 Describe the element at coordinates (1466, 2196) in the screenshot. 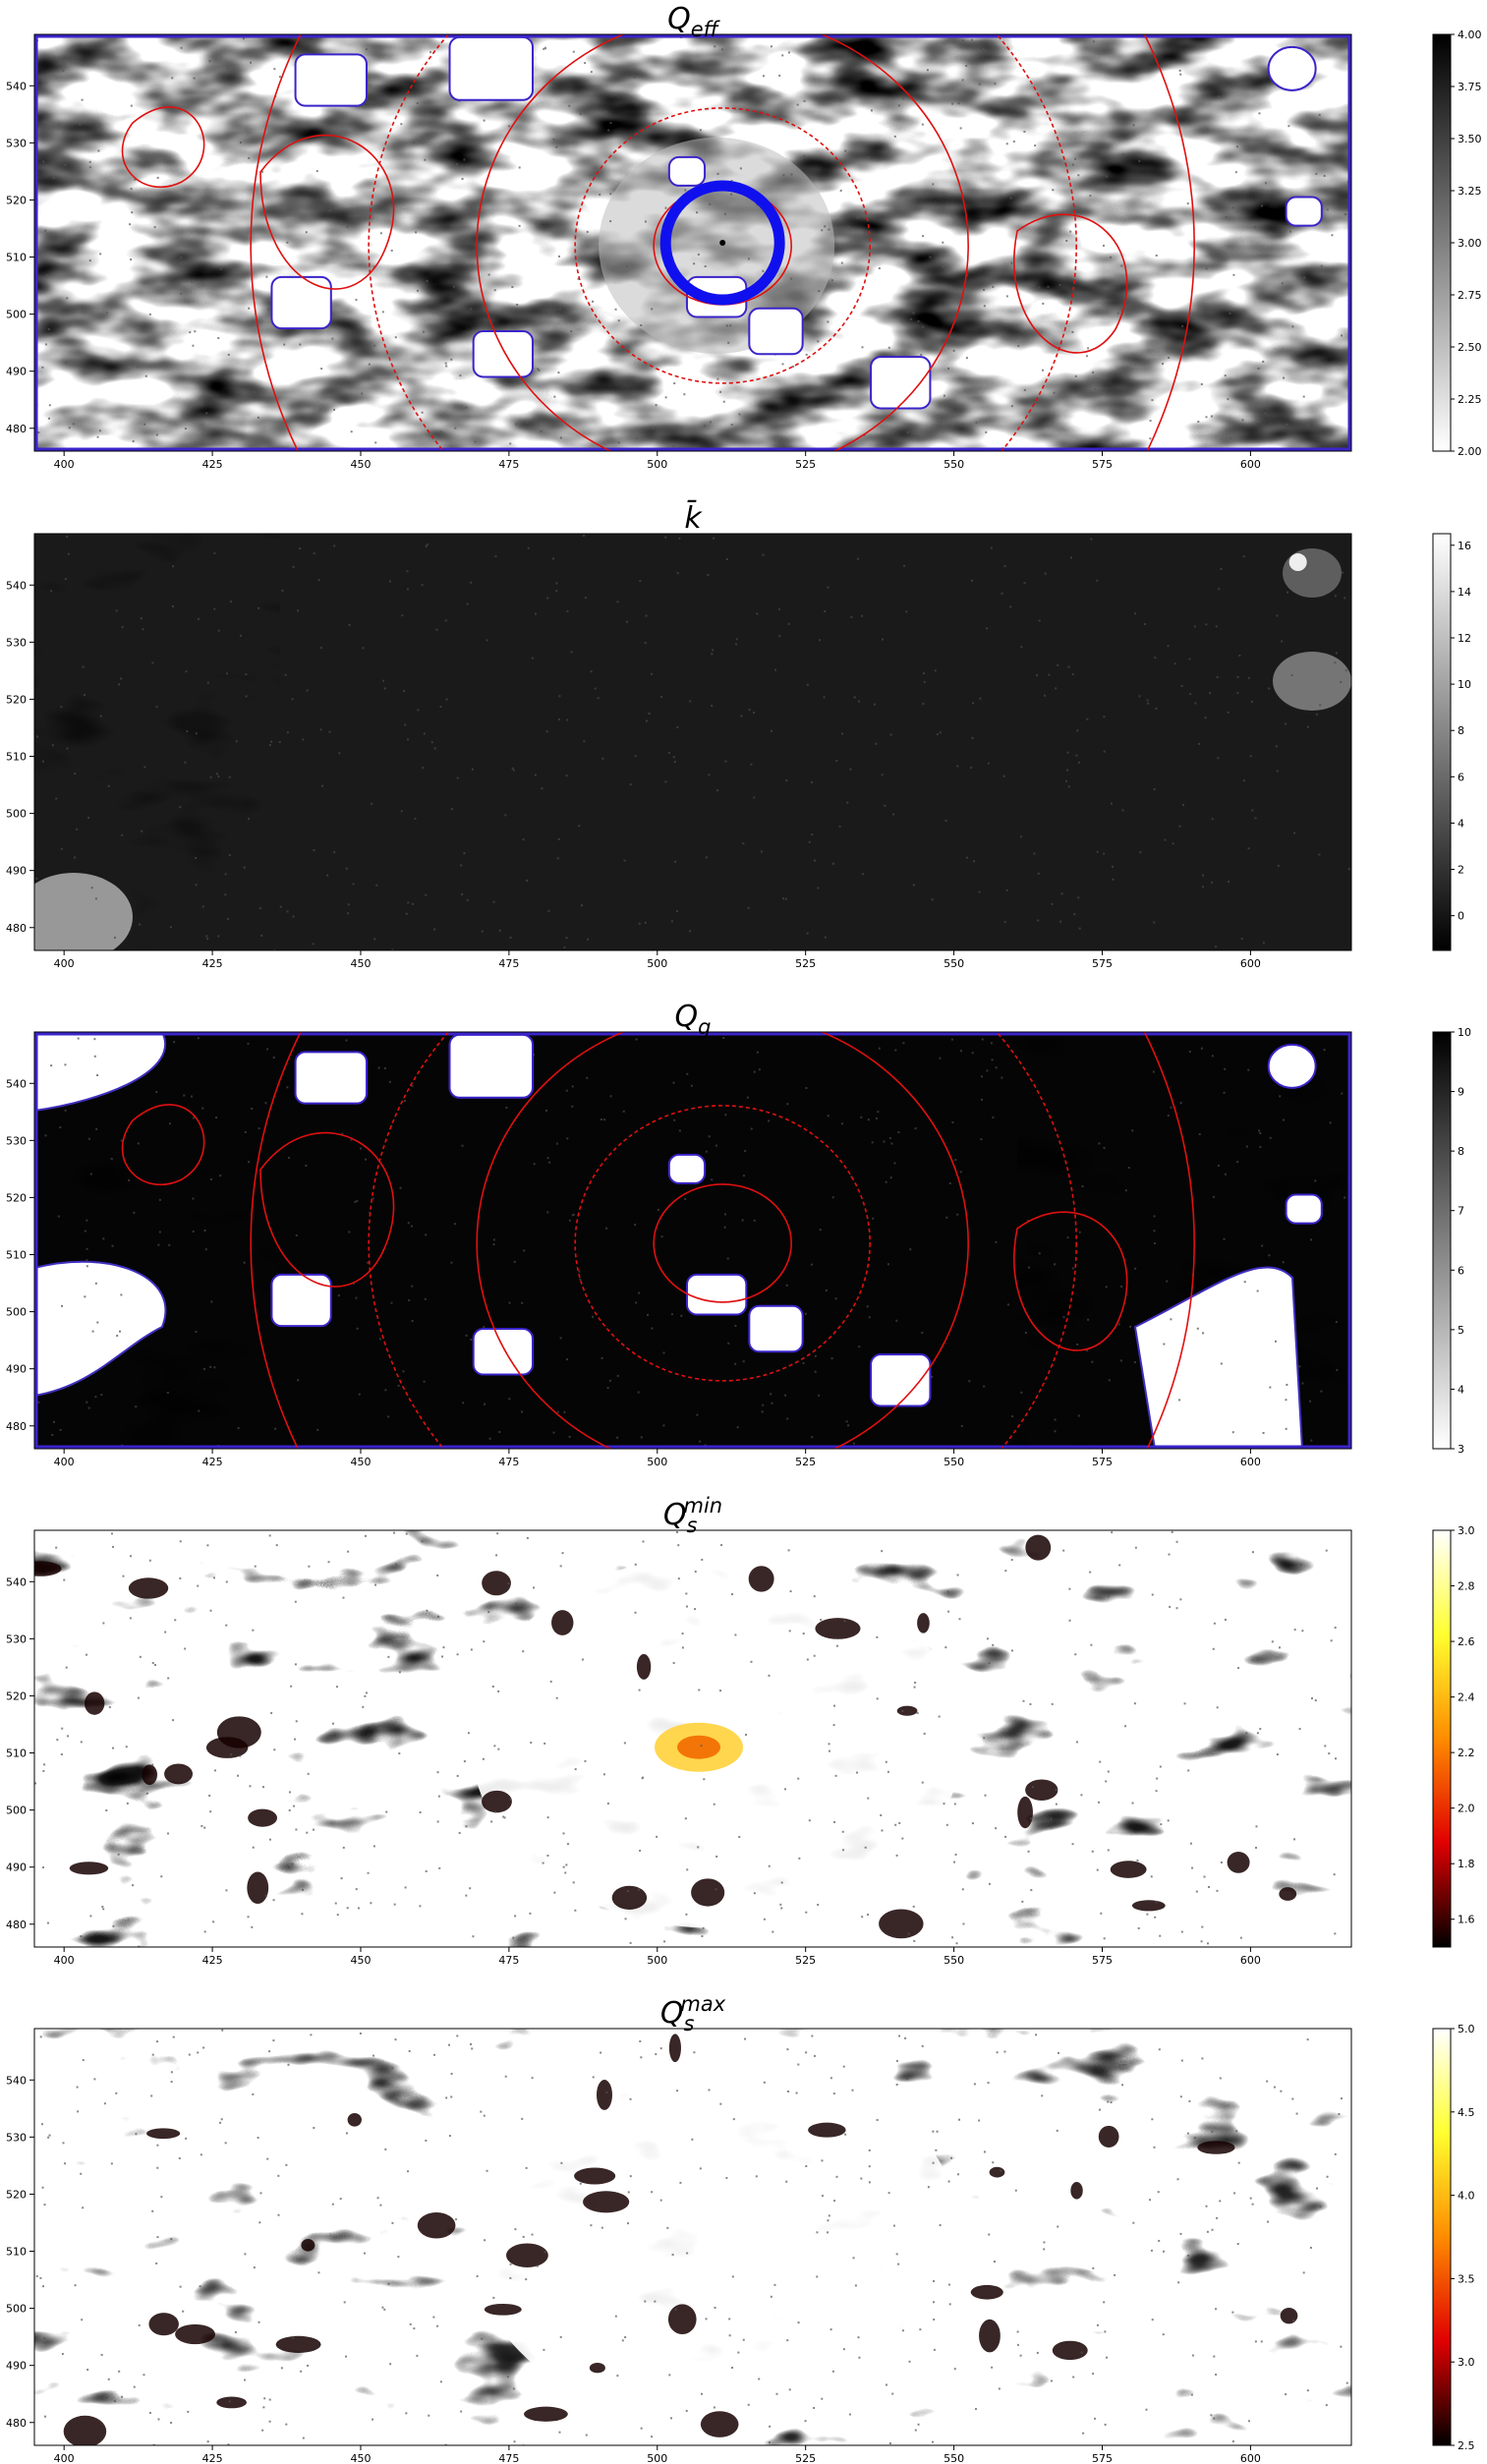

I see `colorbar-tick-label: 4.0` at that location.